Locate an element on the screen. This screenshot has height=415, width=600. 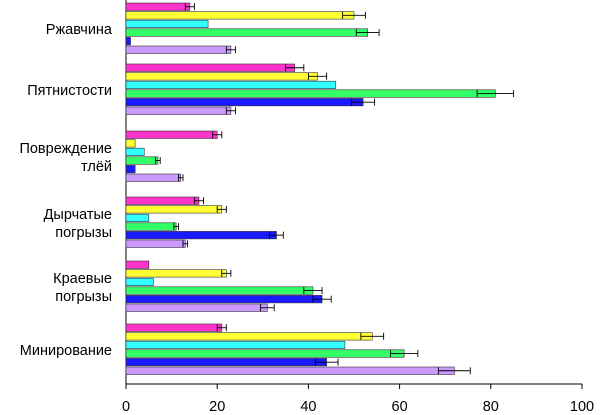
category-label: Ржавчина is located at coordinates (79, 30).